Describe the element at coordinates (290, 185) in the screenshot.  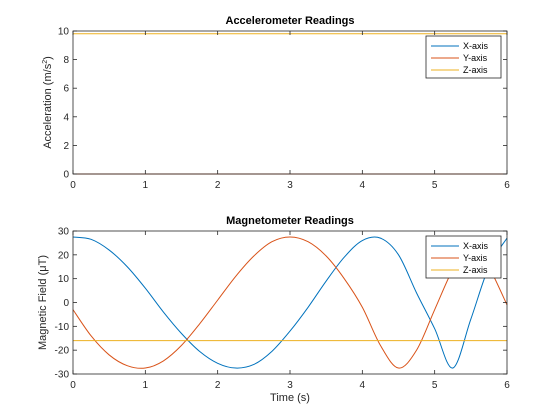
I see `accelerometer-x-tick-label: 3` at that location.